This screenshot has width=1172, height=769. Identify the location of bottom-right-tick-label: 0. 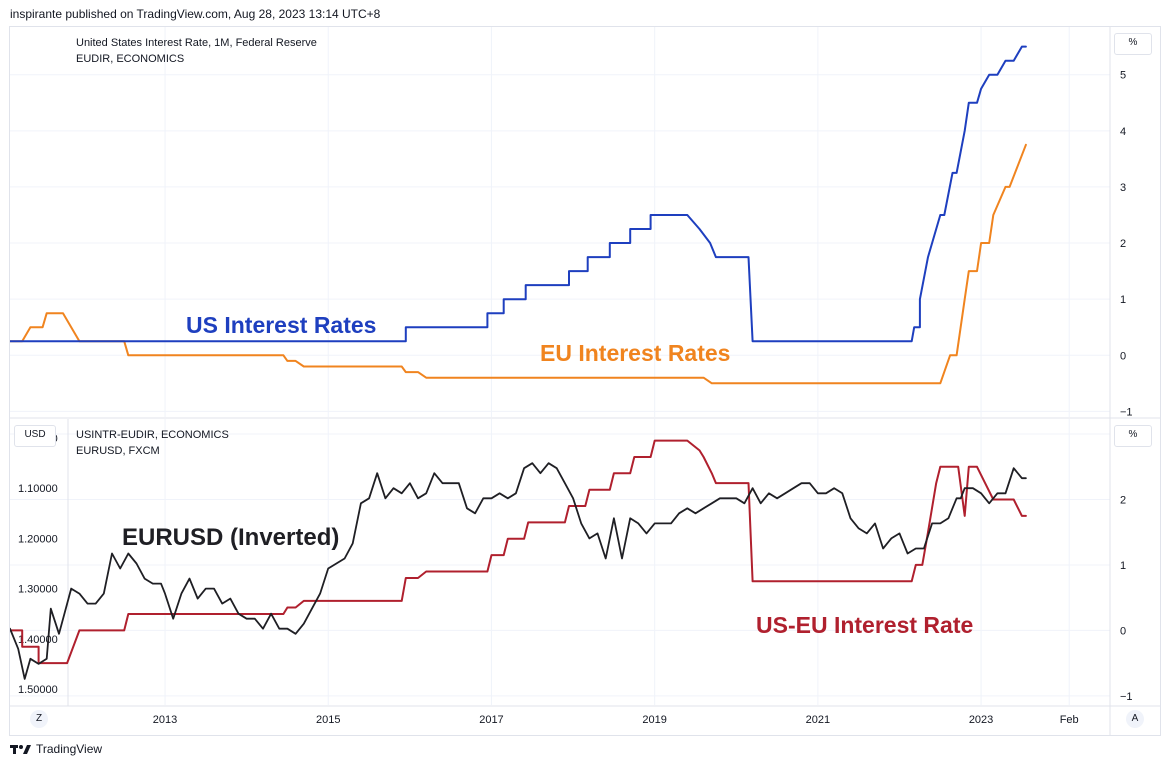
(1123, 631).